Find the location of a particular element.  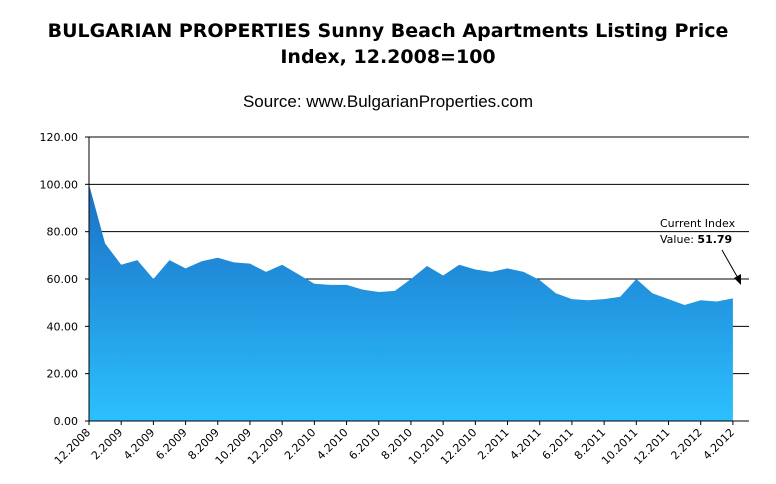

x-tick-label: 12.2011 is located at coordinates (651, 446).